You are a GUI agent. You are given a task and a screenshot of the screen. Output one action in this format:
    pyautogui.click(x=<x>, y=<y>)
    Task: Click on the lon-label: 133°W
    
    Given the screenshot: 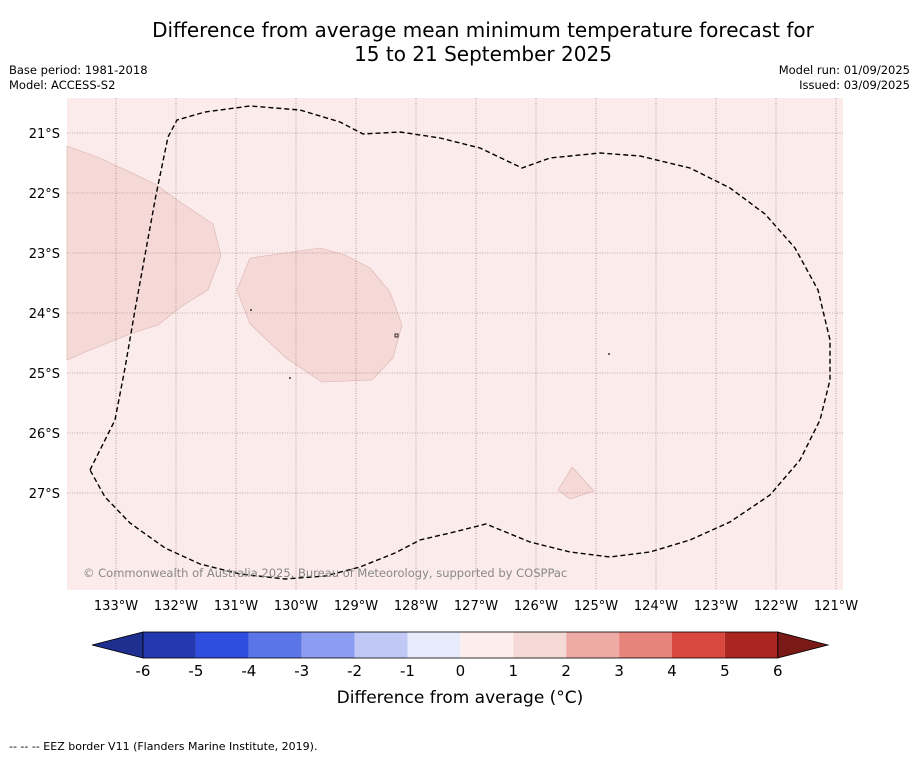 What is the action you would take?
    pyautogui.click(x=116, y=606)
    